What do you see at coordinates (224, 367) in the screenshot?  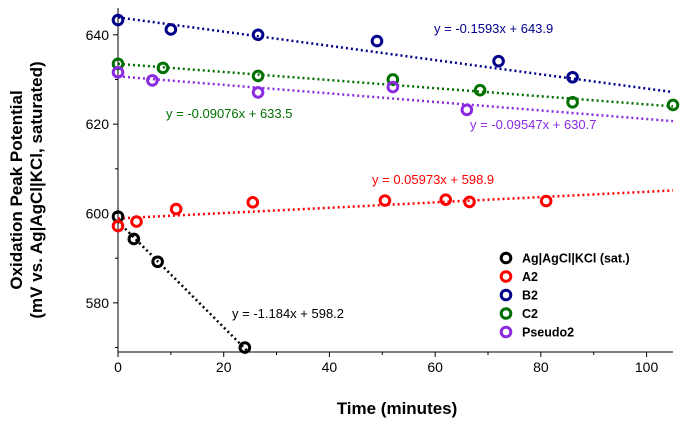 I see `x-tick-label: 20` at bounding box center [224, 367].